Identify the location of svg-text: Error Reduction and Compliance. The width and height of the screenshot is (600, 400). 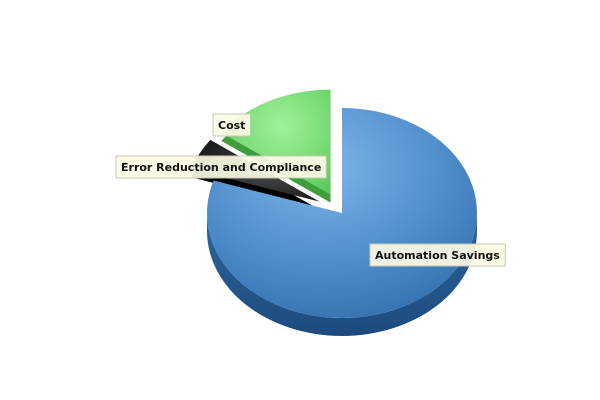
(221, 167).